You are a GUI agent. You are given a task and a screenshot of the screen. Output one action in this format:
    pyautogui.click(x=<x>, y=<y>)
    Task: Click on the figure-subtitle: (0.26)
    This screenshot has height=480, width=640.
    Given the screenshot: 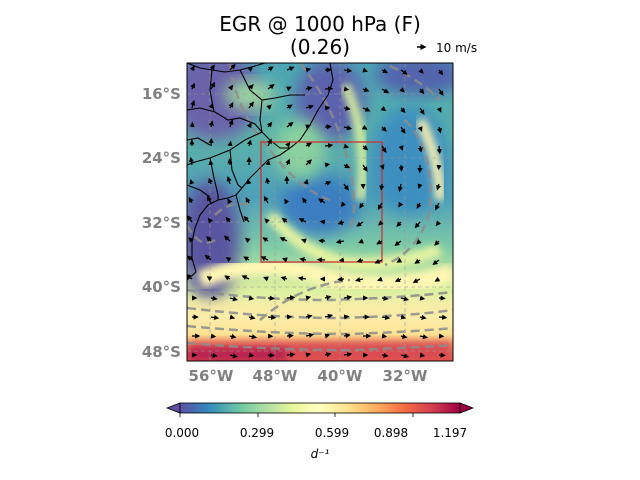 What is the action you would take?
    pyautogui.click(x=320, y=47)
    